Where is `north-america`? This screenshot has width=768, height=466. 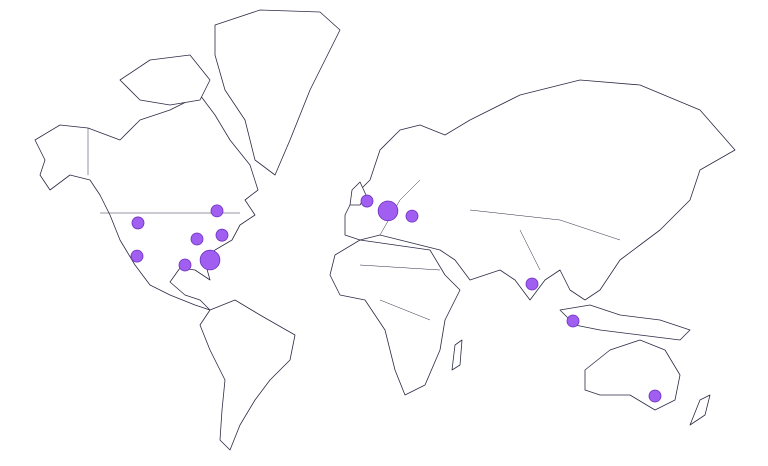 north-america is located at coordinates (146, 202).